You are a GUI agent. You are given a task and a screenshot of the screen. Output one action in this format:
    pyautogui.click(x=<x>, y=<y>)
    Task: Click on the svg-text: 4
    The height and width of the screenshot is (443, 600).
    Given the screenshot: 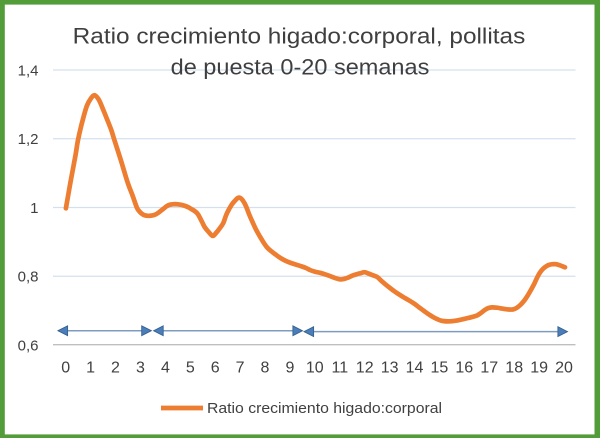 What is the action you would take?
    pyautogui.click(x=165, y=368)
    